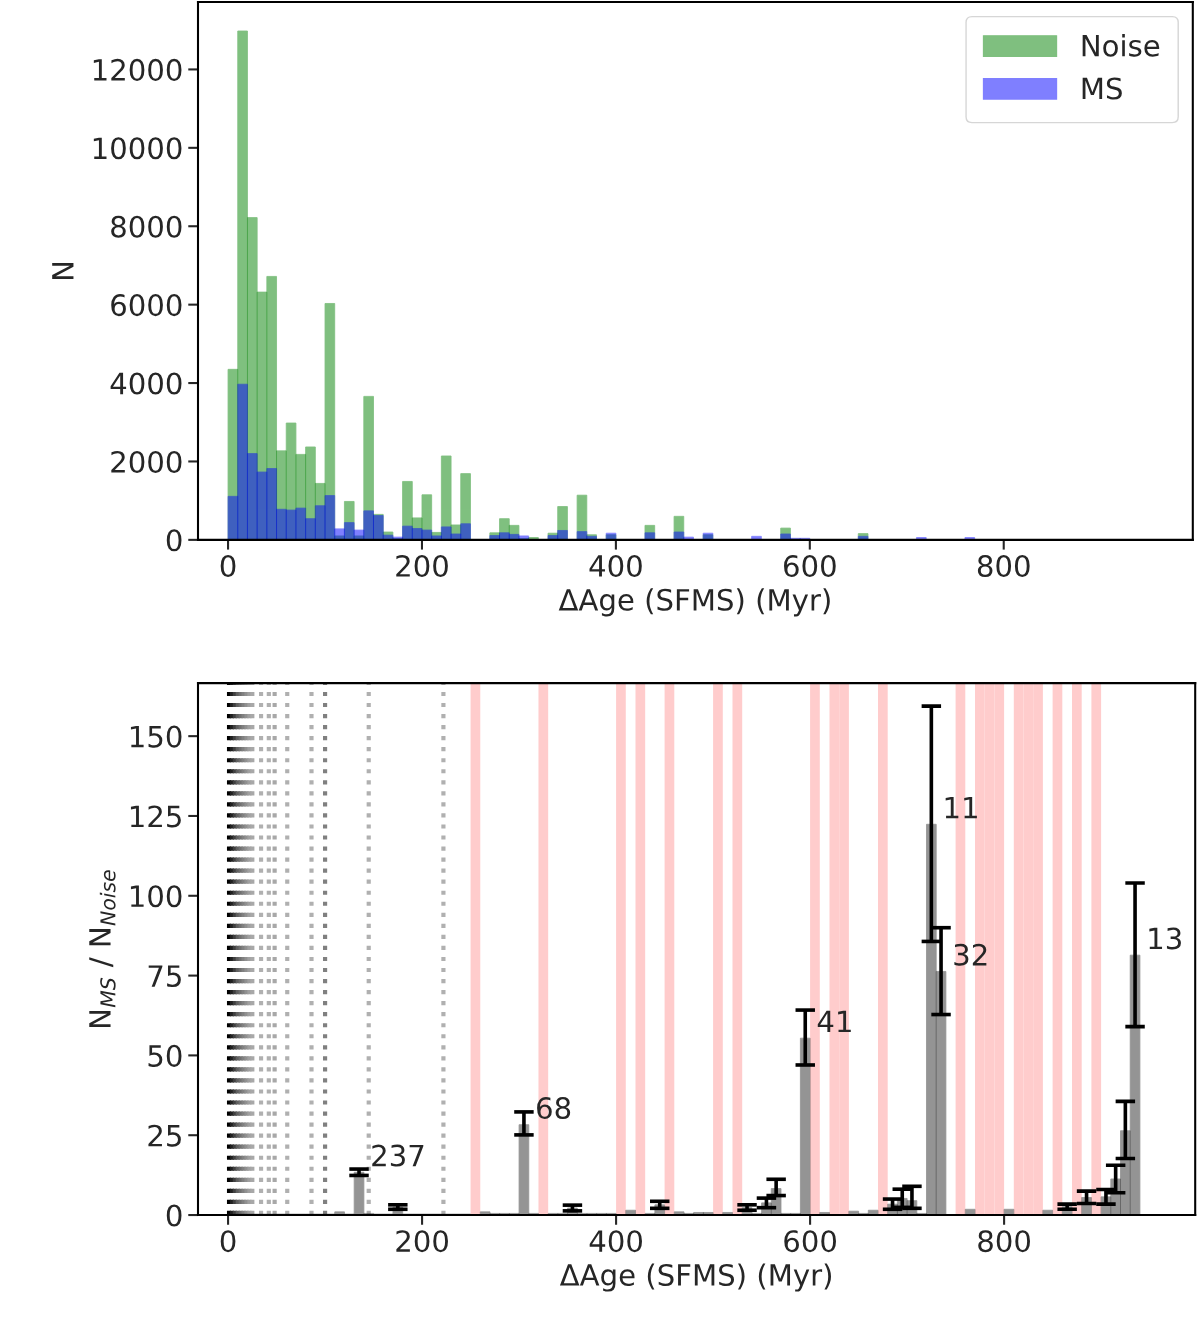 Image resolution: width=1200 pixels, height=1333 pixels. Describe the element at coordinates (970, 954) in the screenshot. I see `annotation: 32` at that location.